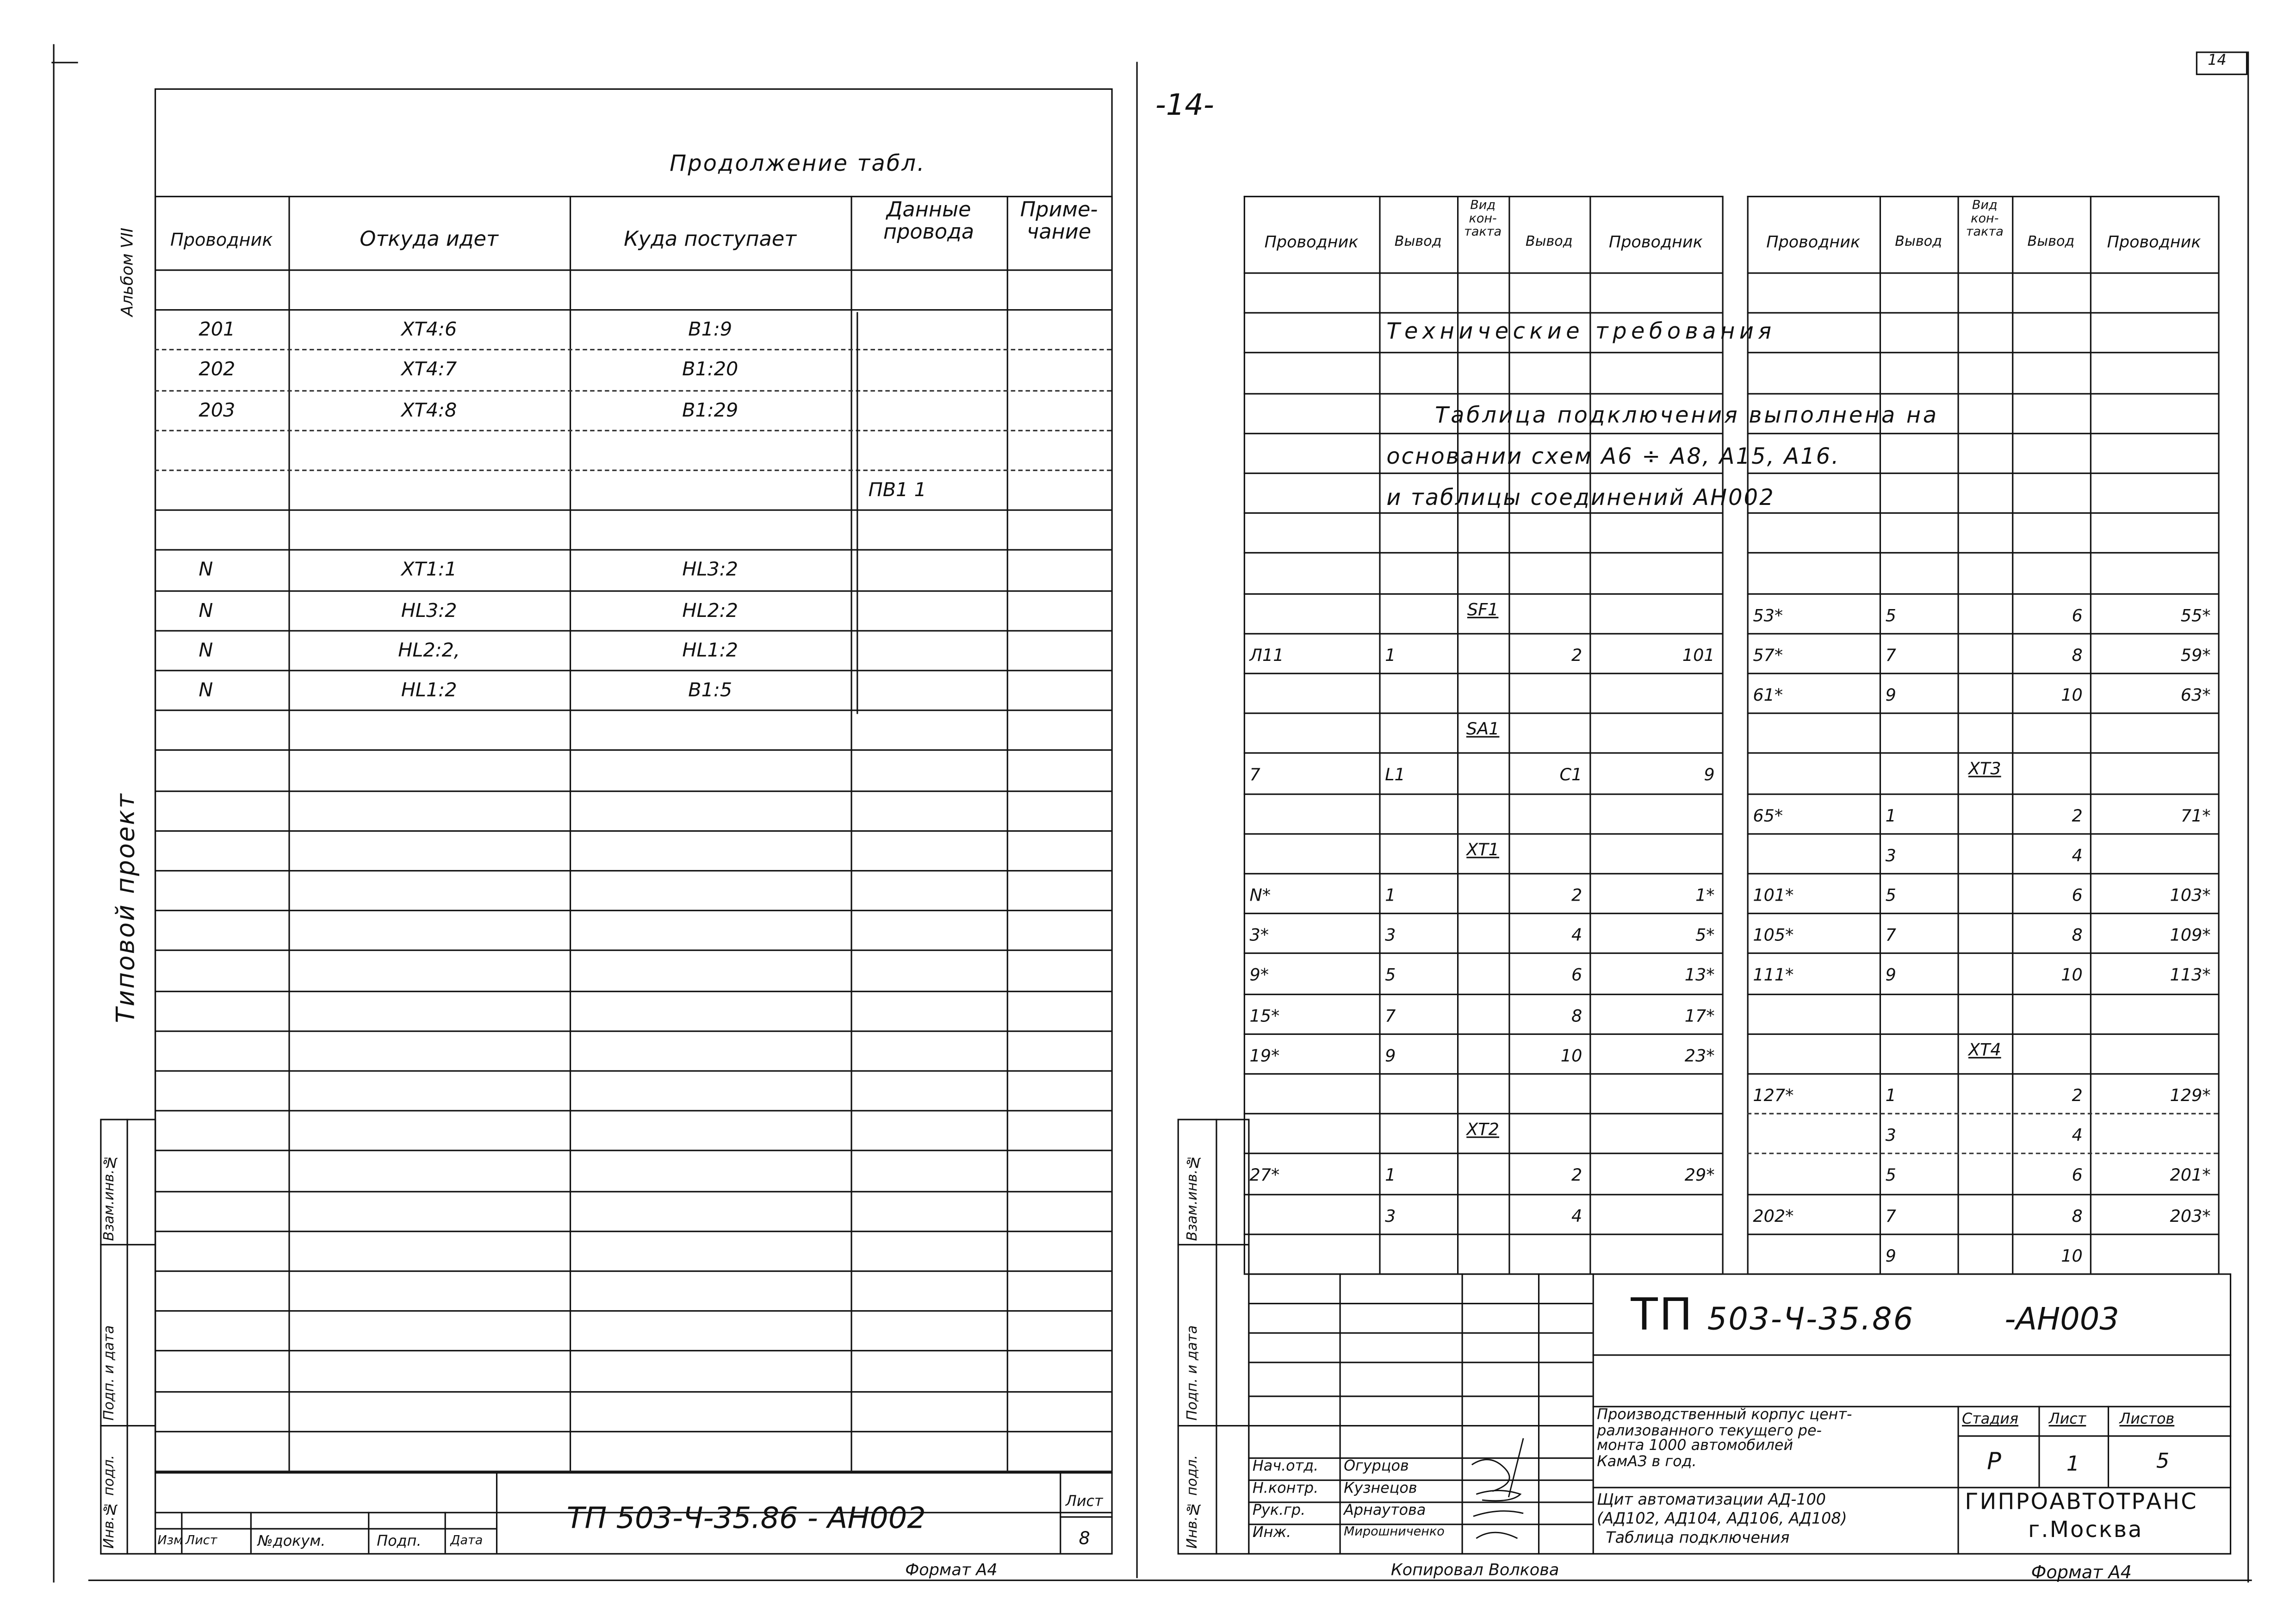 This screenshot has width=2296, height=1624. I want to click on sheets-label: Листов, so click(2147, 1420).